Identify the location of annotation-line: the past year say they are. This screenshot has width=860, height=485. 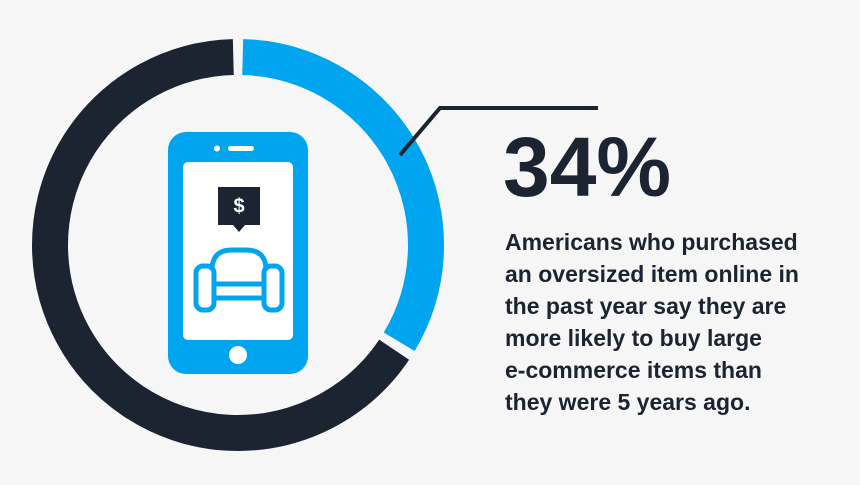
(645, 306).